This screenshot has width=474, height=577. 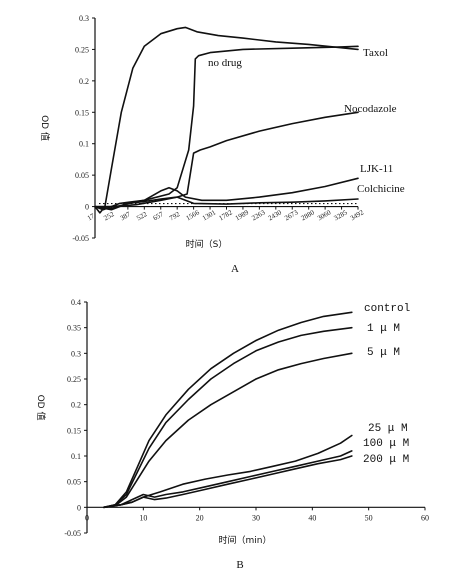 I want to click on b-series-label: 5 μ M, so click(x=383, y=353).